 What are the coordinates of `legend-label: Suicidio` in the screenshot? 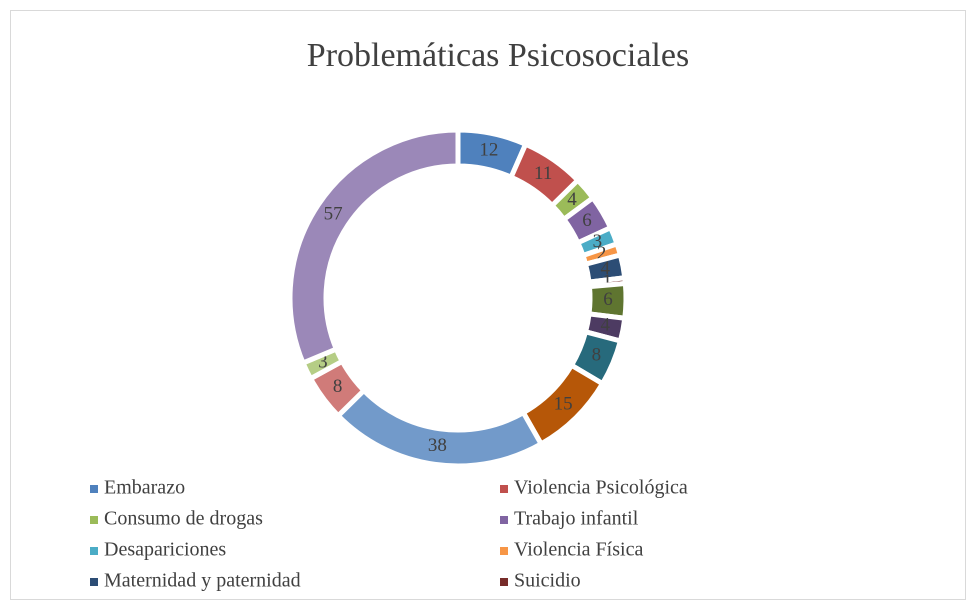 It's located at (547, 581).